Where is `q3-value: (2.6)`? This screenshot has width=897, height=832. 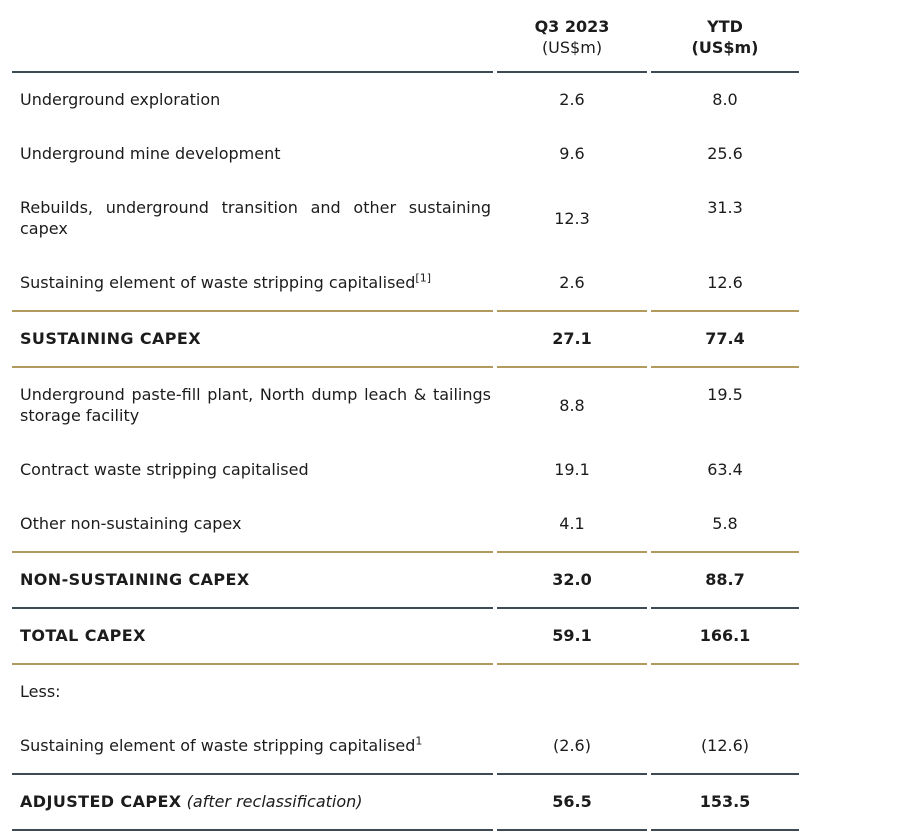 q3-value: (2.6) is located at coordinates (572, 747).